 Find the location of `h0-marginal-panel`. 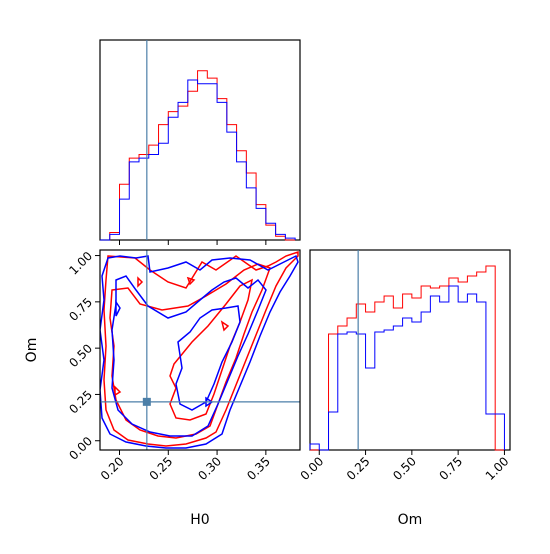

h0-marginal-panel is located at coordinates (200, 142).